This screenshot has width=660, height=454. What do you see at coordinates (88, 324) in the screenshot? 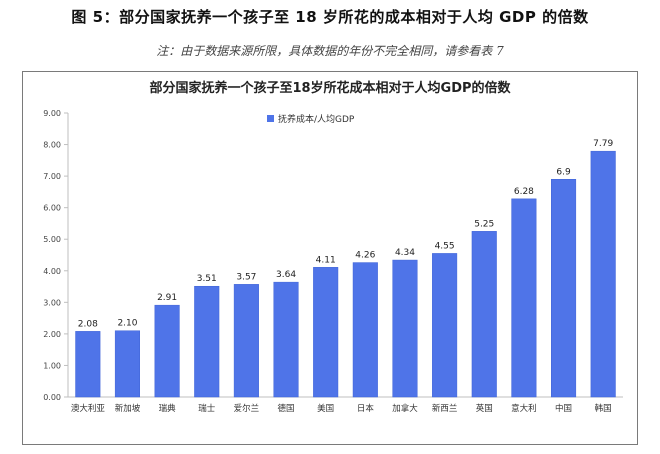
I see `data-label: 2.08` at bounding box center [88, 324].